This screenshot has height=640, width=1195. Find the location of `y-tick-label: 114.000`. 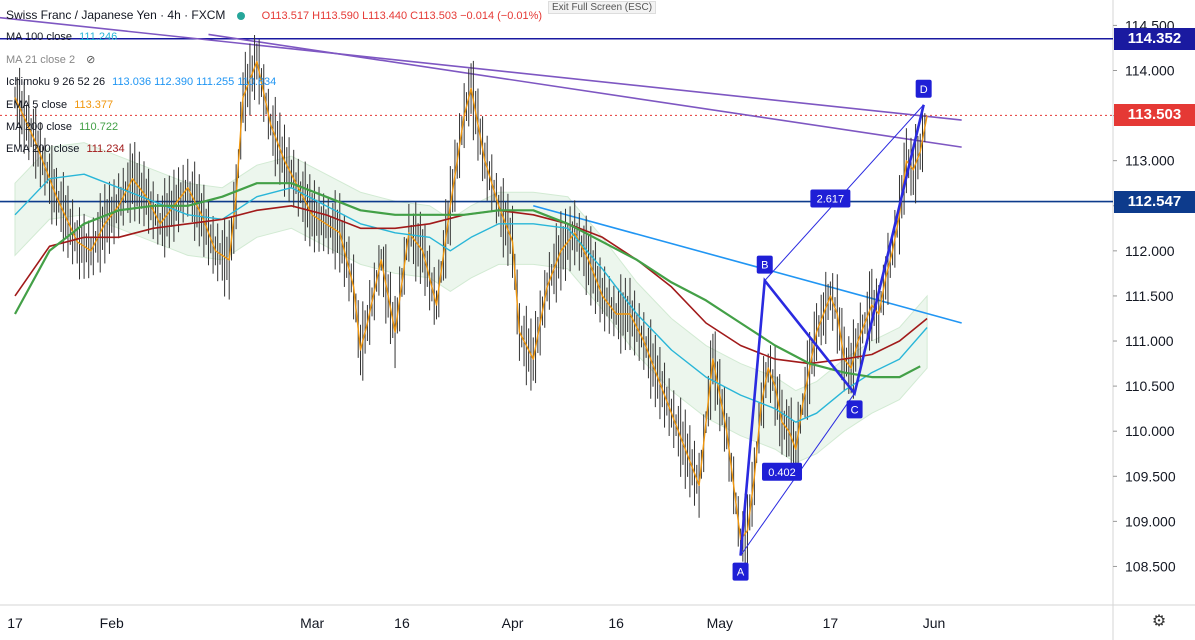

y-tick-label: 114.000 is located at coordinates (1150, 70).